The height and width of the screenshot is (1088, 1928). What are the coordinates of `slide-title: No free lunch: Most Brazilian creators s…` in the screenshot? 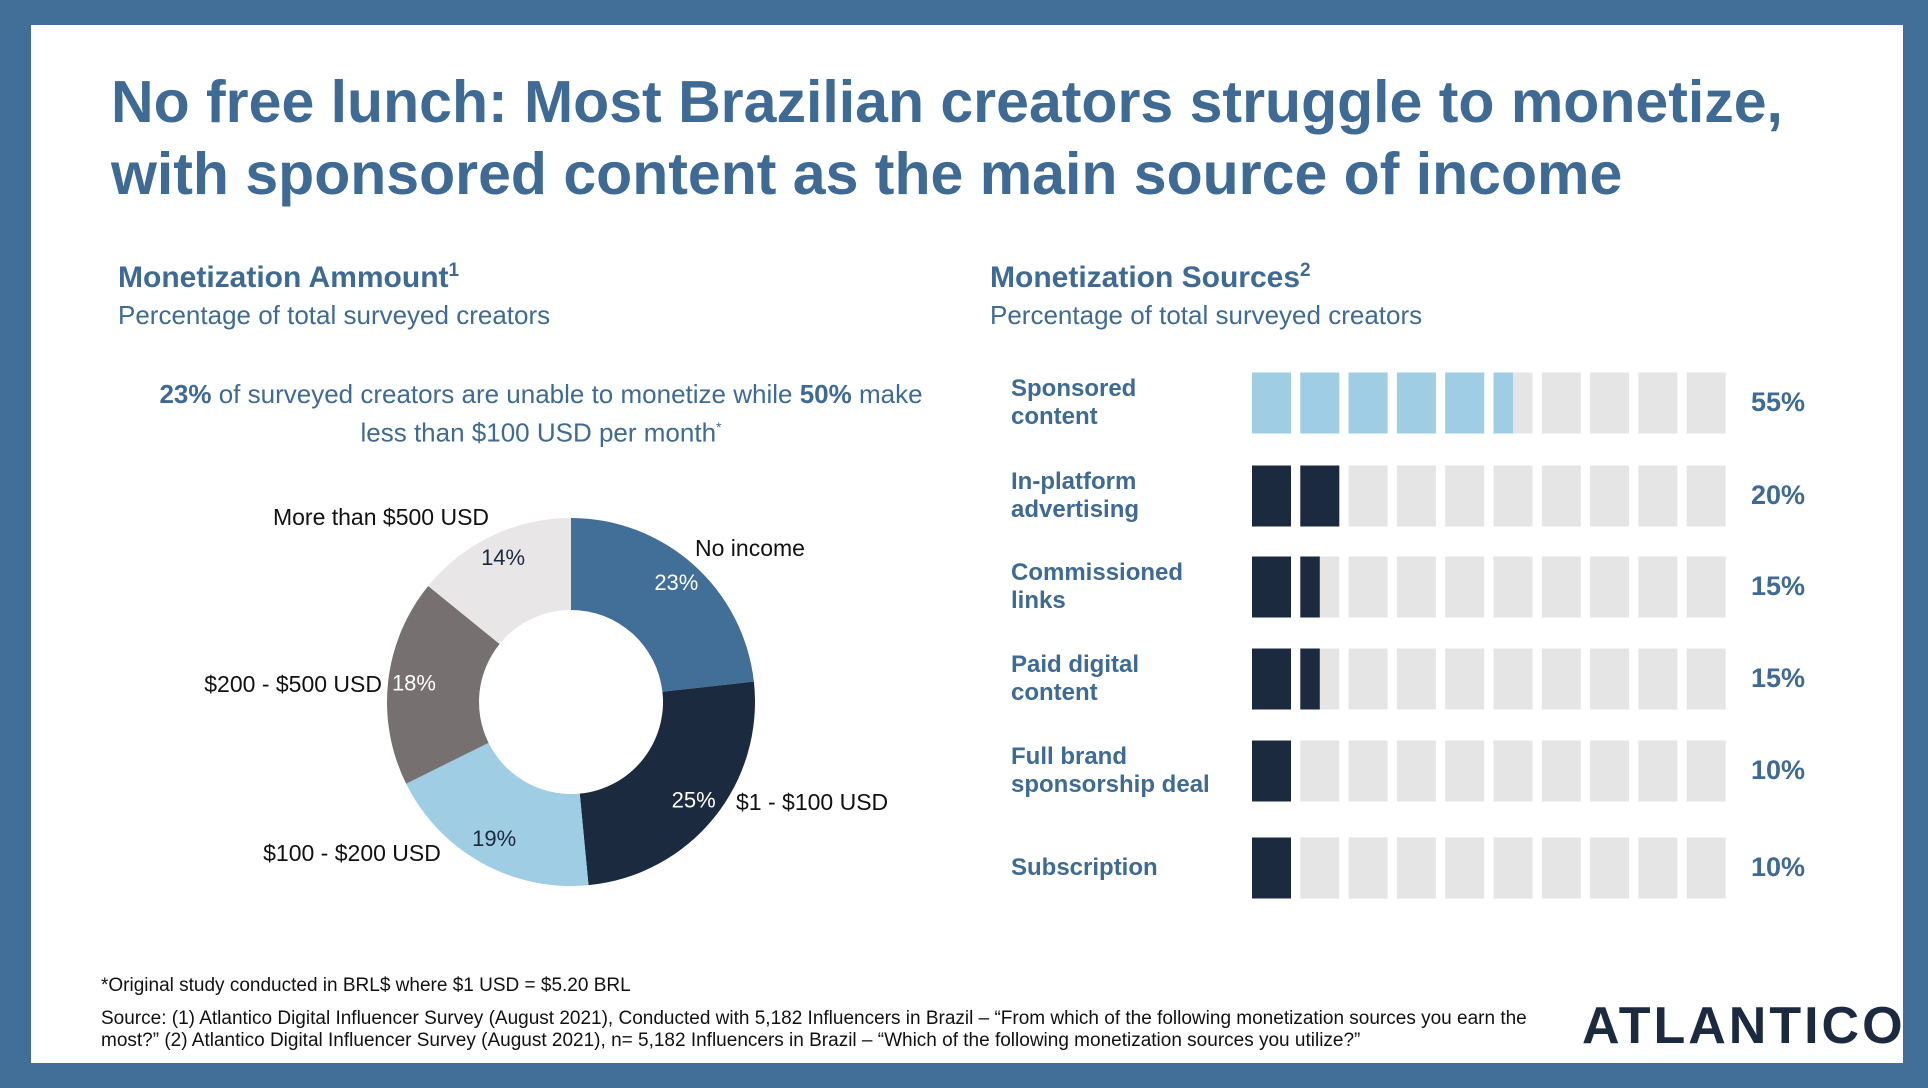 It's located at (947, 138).